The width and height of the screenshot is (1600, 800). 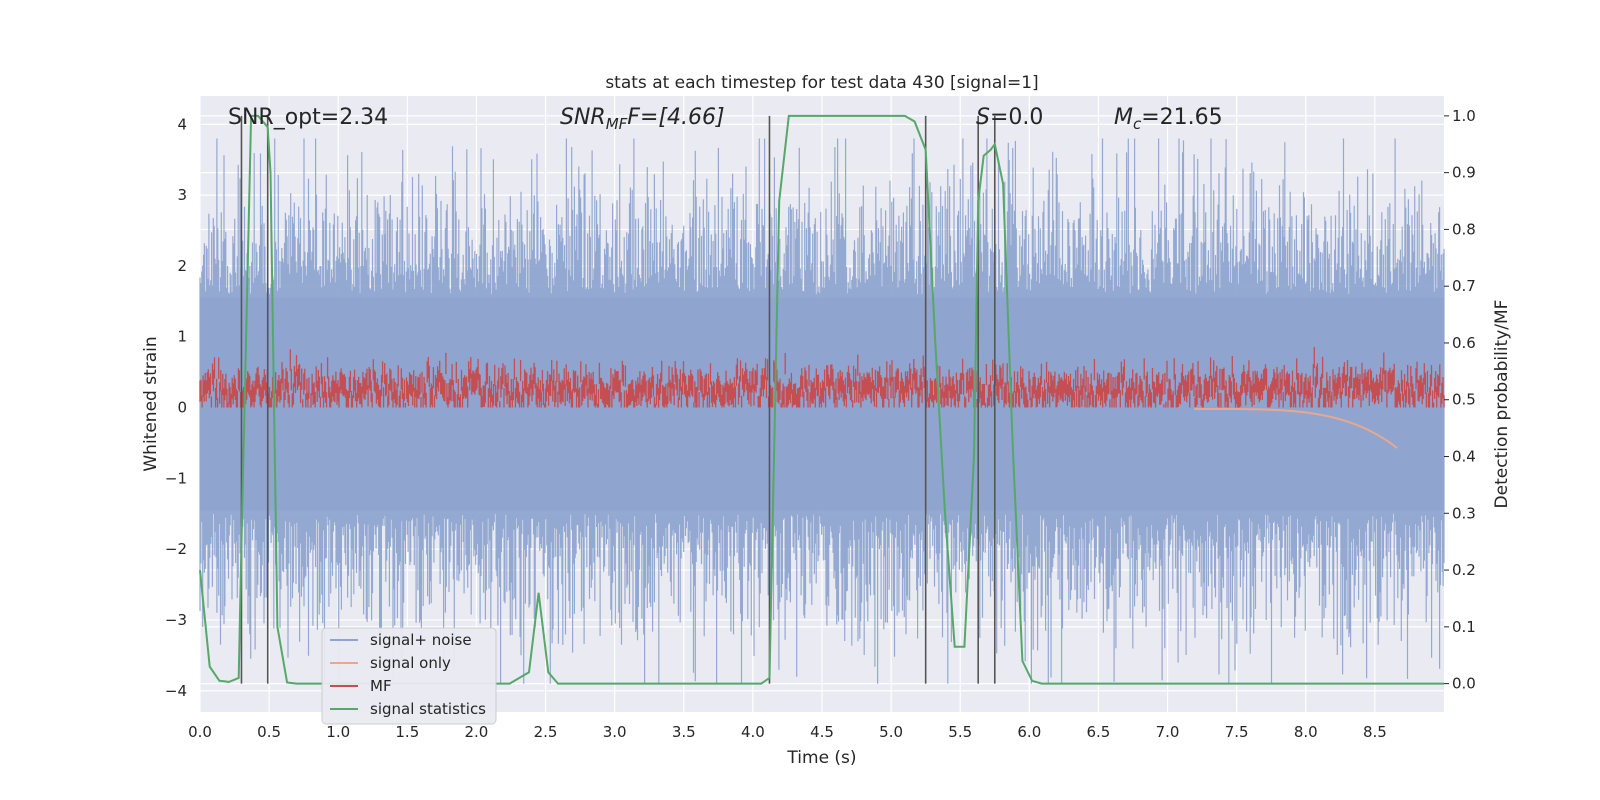 I want to click on y-right-tick-labels: 1.0 0.9 0.8 0.7 0.6 0.5 0.4 0.3 0.2 0.1 0.0, so click(x=1460, y=400).